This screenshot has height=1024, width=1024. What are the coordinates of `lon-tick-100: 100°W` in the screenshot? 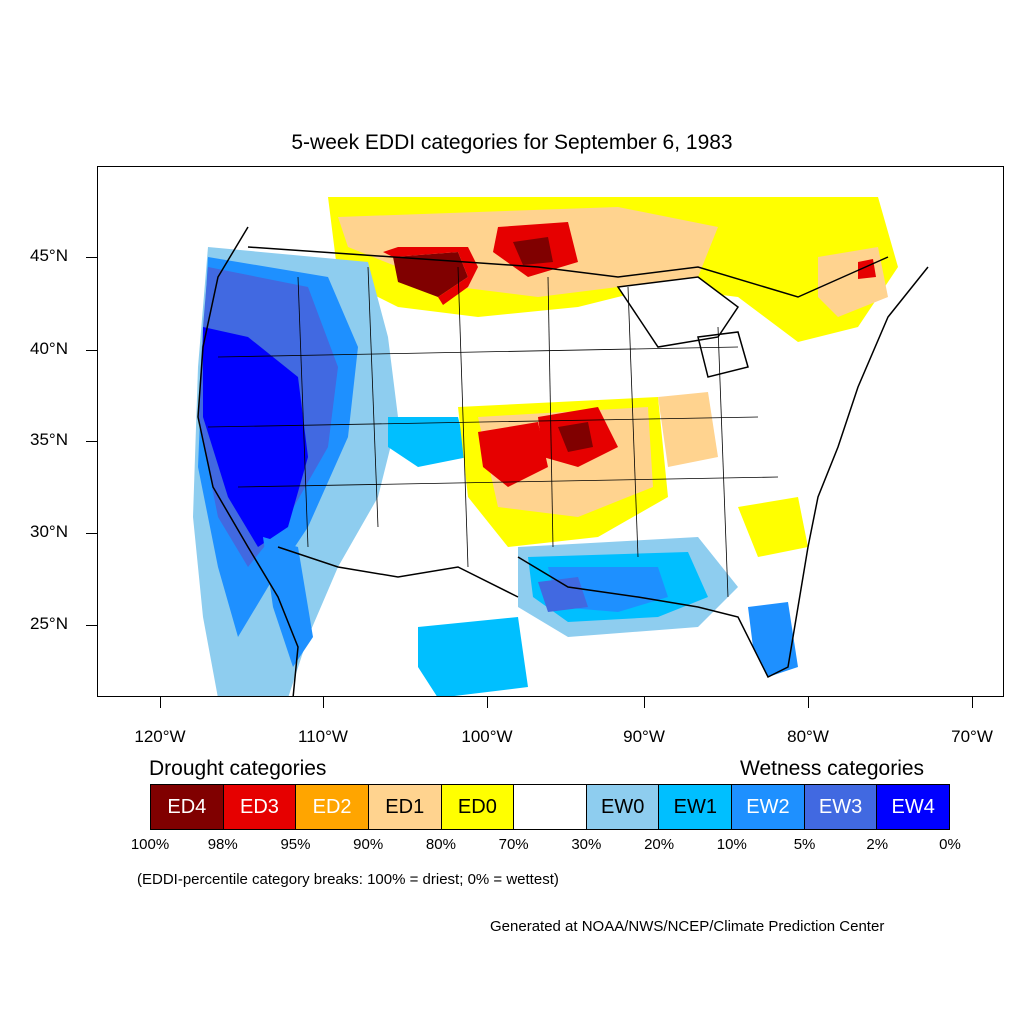 It's located at (487, 736).